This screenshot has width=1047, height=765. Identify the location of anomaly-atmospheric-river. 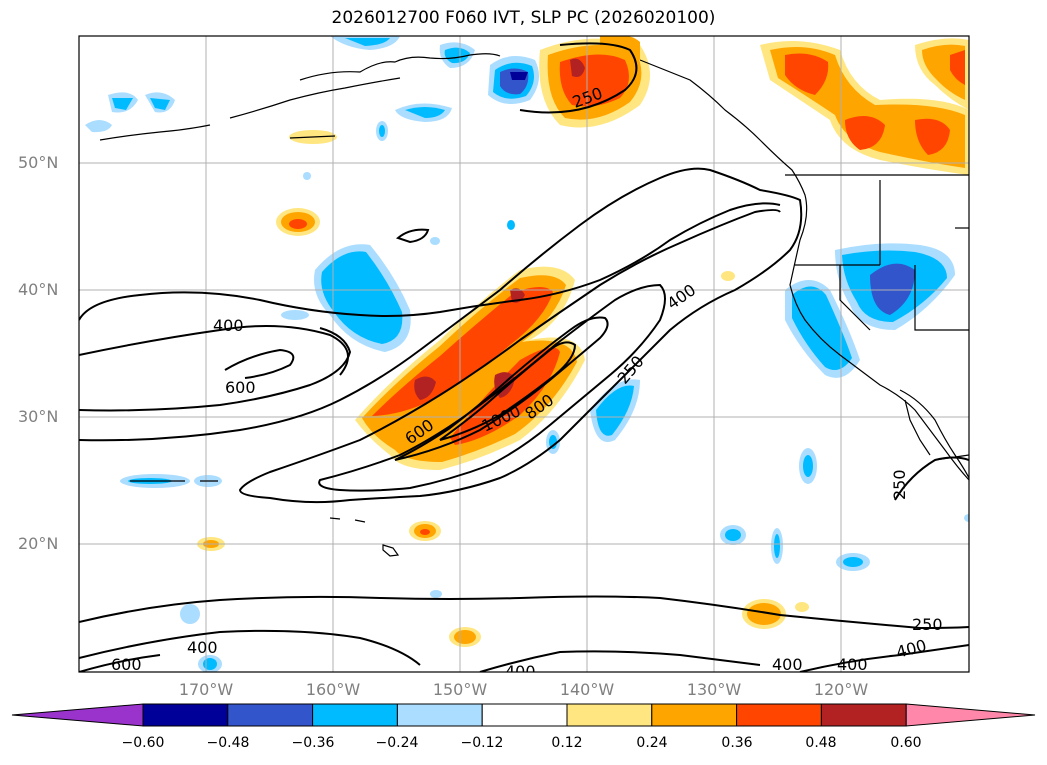
(470, 368).